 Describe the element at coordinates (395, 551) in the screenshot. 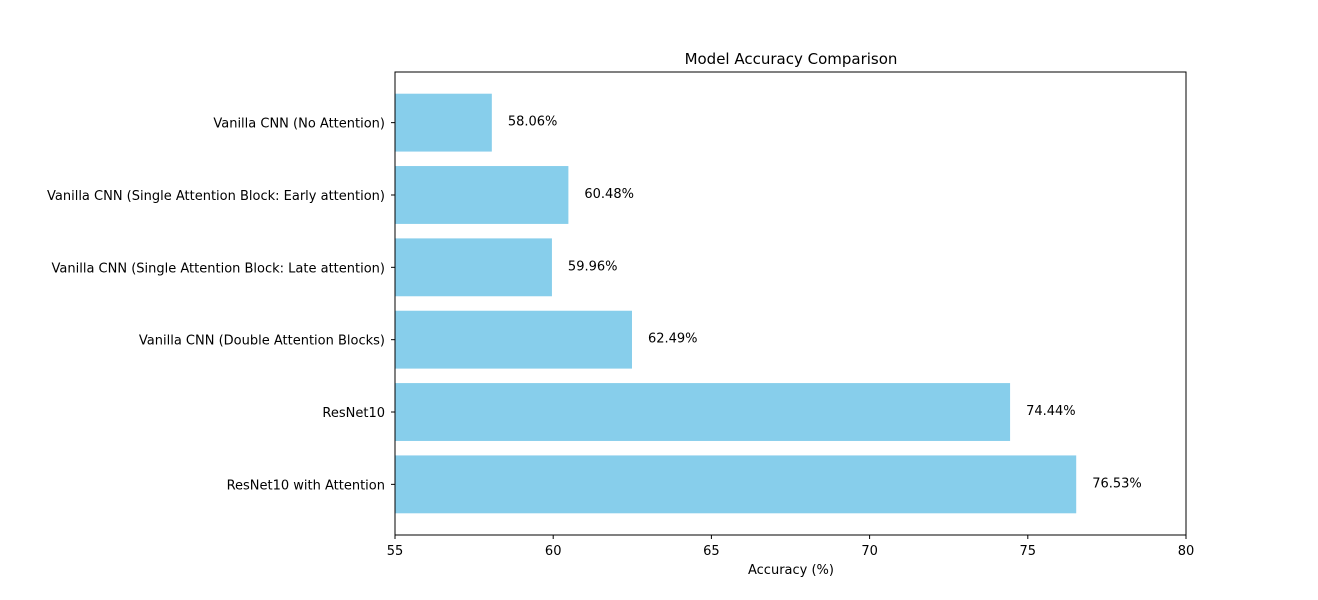

I see `x-tick-label: 55` at that location.